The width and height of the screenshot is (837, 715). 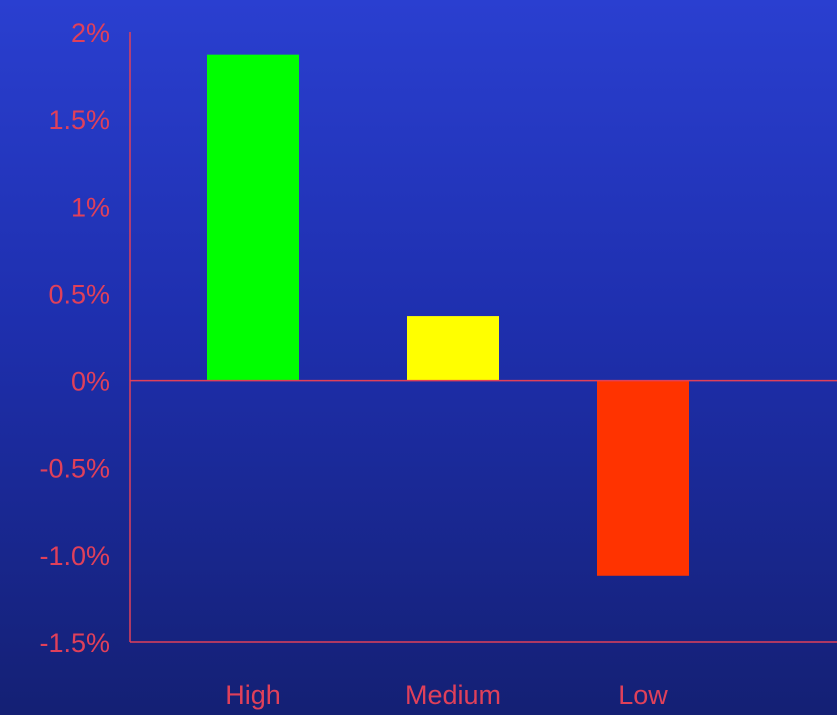 What do you see at coordinates (643, 478) in the screenshot?
I see `bar-low` at bounding box center [643, 478].